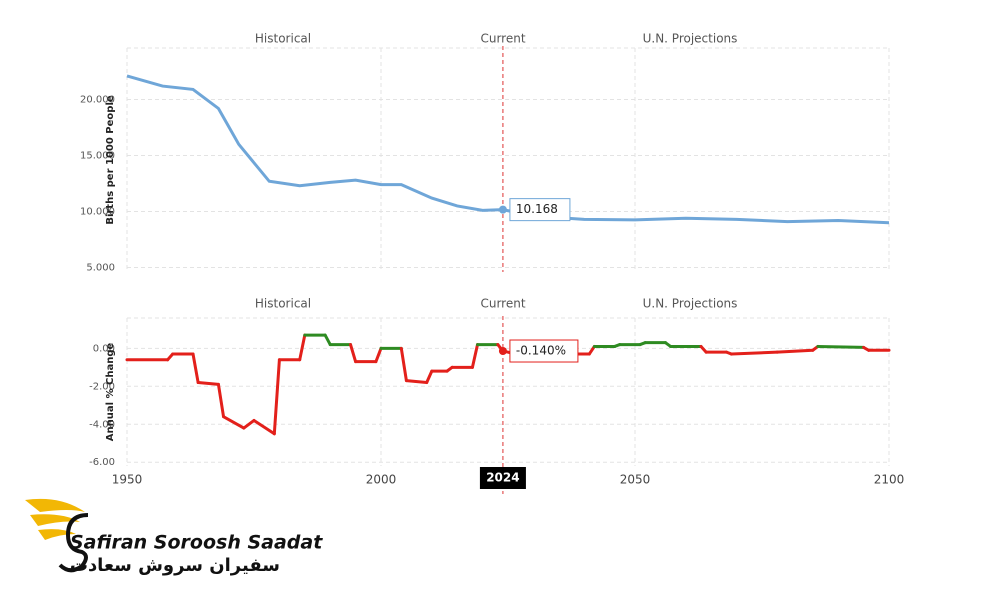 This screenshot has width=1000, height=600. Describe the element at coordinates (97, 156) in the screenshot. I see `y-tick-label: 15.000` at that location.